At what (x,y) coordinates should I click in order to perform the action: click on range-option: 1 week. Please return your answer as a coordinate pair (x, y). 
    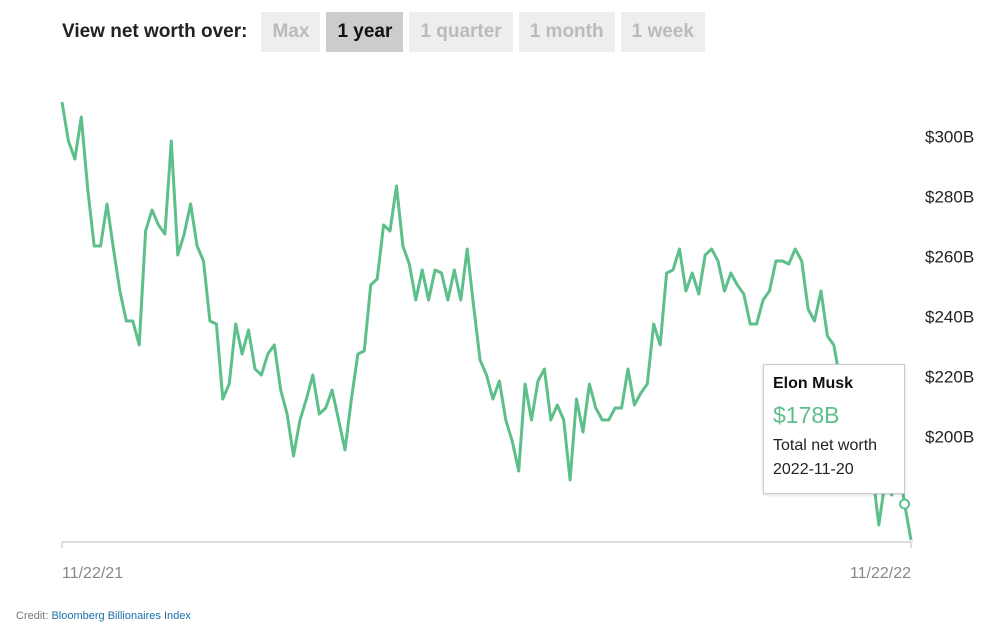
    Looking at the image, I should click on (662, 32).